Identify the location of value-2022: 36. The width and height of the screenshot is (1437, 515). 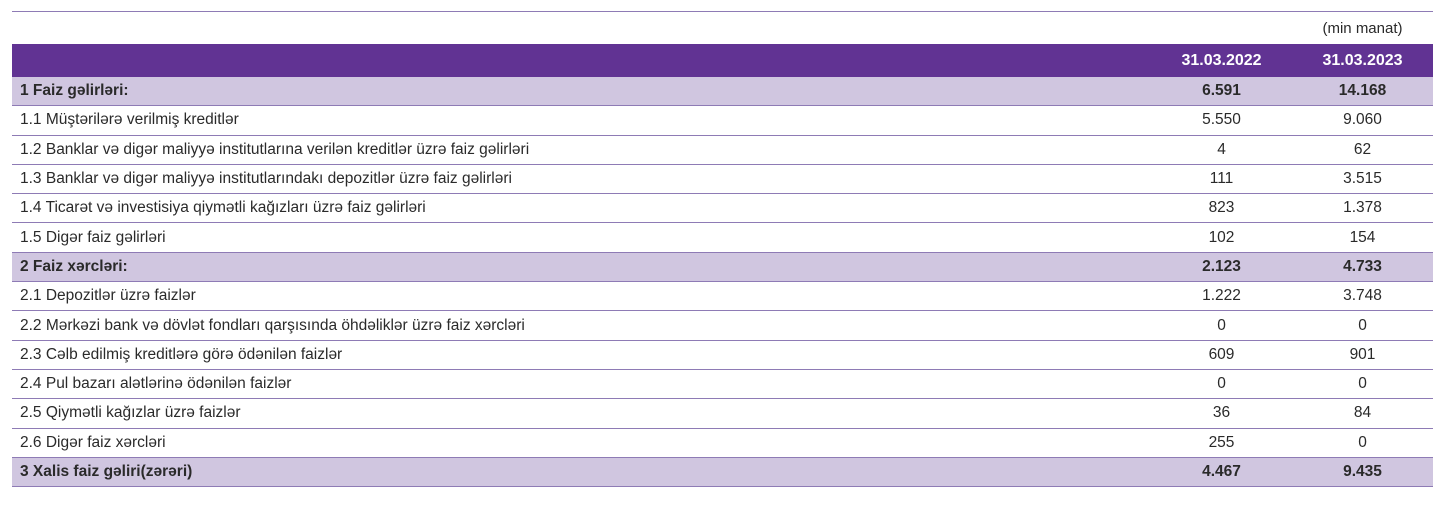
(1221, 413).